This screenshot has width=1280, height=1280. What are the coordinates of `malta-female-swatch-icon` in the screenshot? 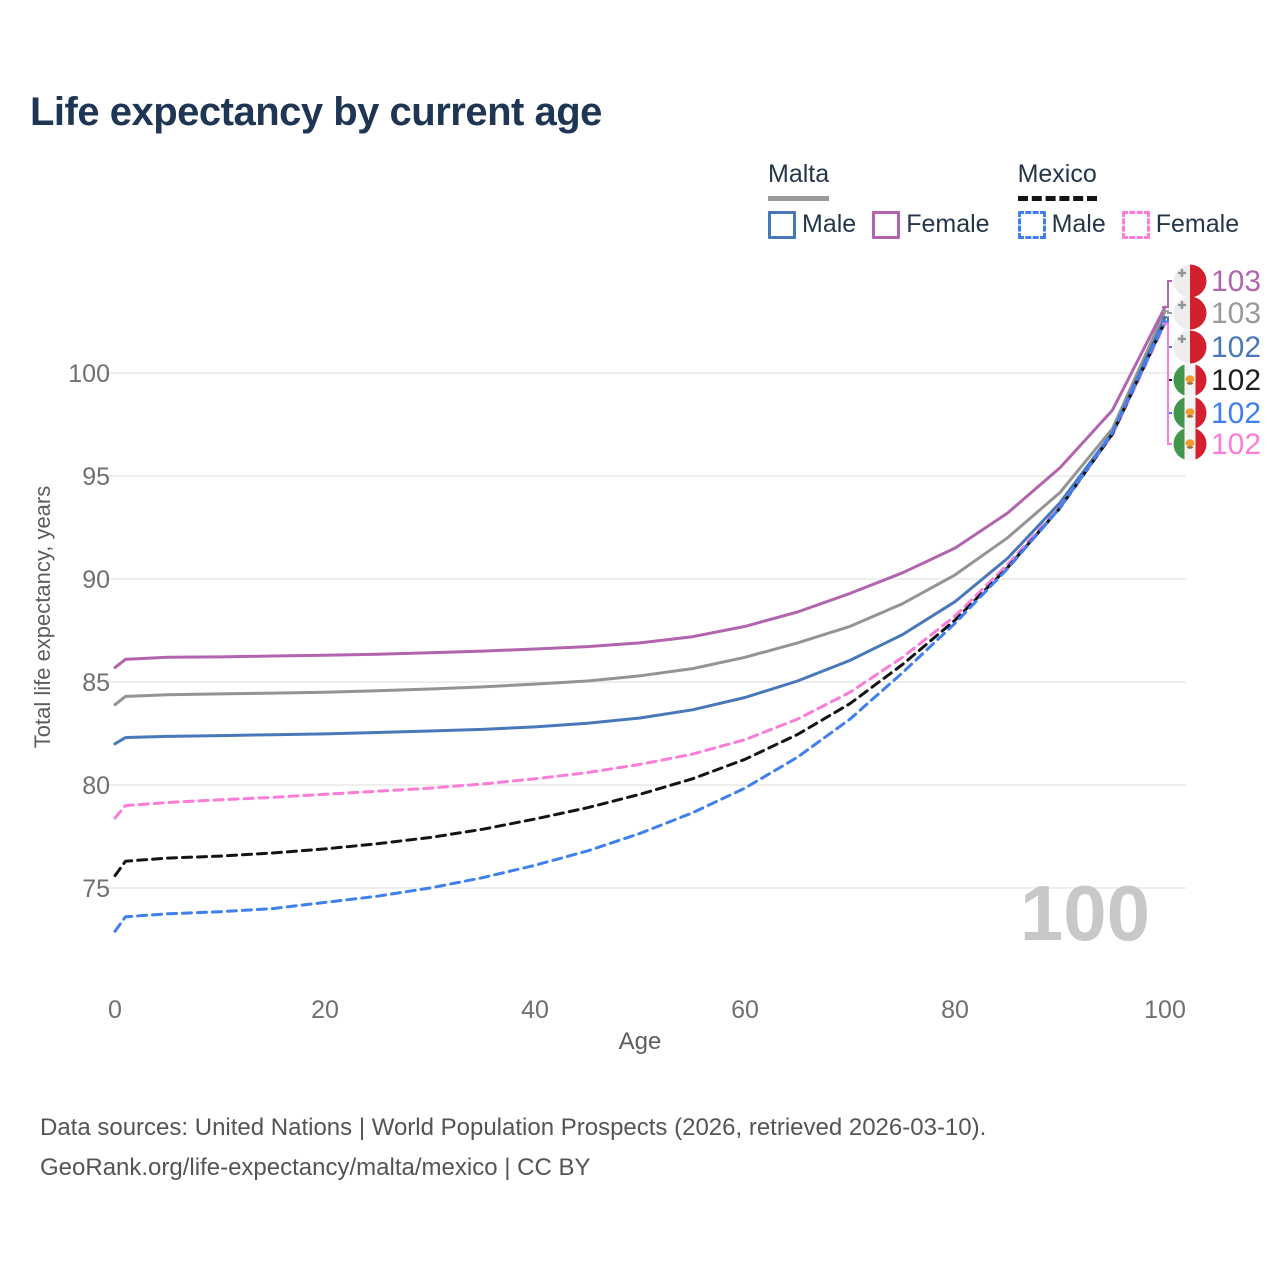 It's located at (886, 224).